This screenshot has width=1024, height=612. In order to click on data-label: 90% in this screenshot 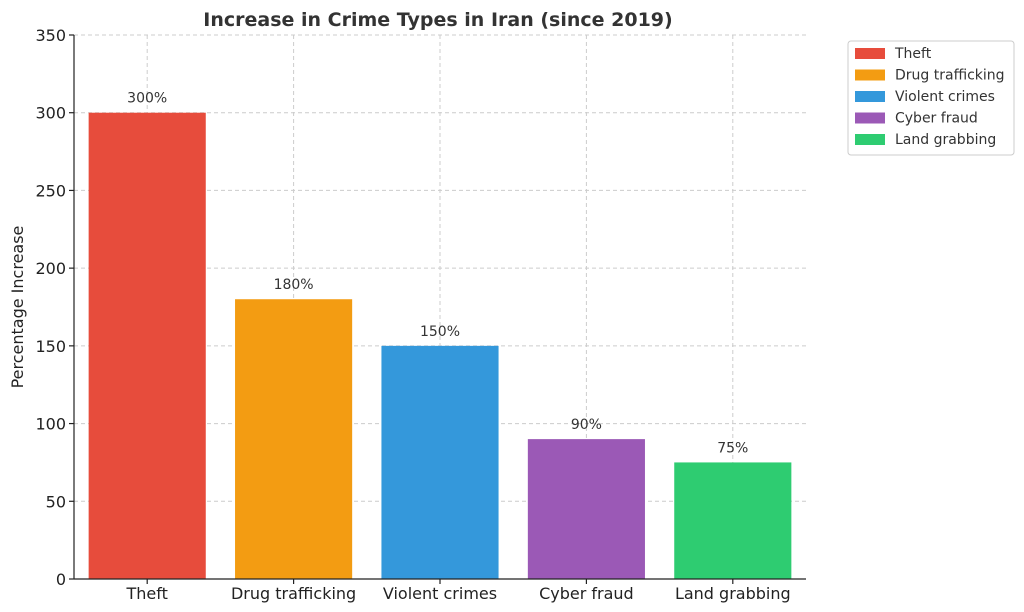, I will do `click(586, 425)`.